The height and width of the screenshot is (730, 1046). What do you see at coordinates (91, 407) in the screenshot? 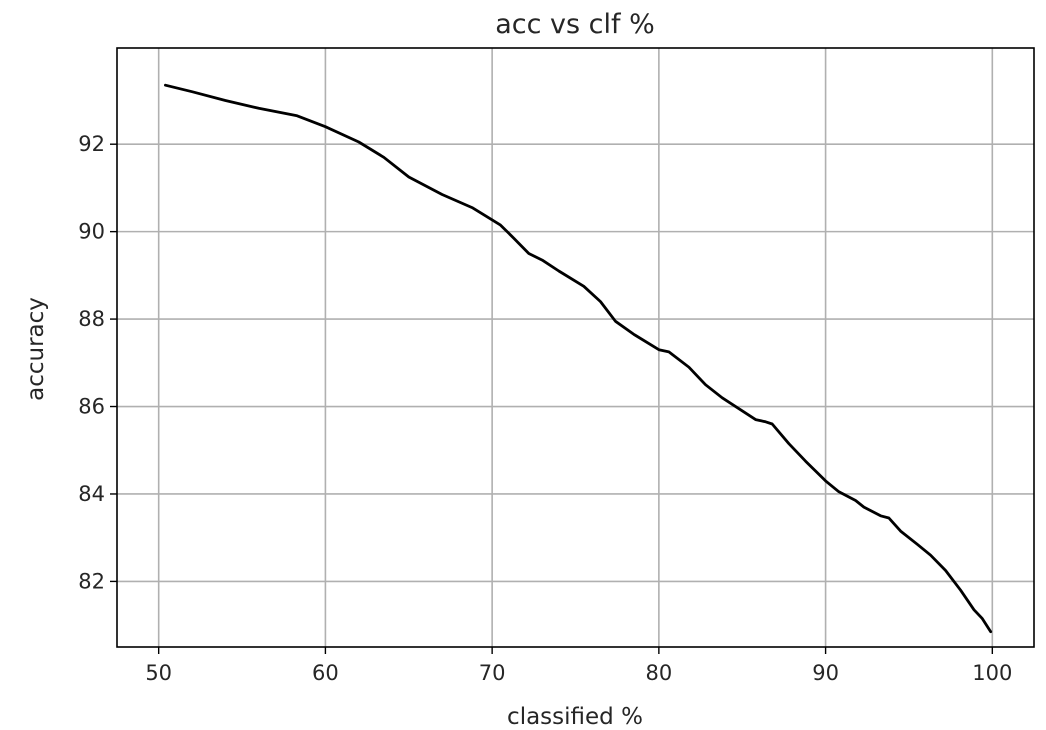
I see `y-tick-label: 86` at bounding box center [91, 407].